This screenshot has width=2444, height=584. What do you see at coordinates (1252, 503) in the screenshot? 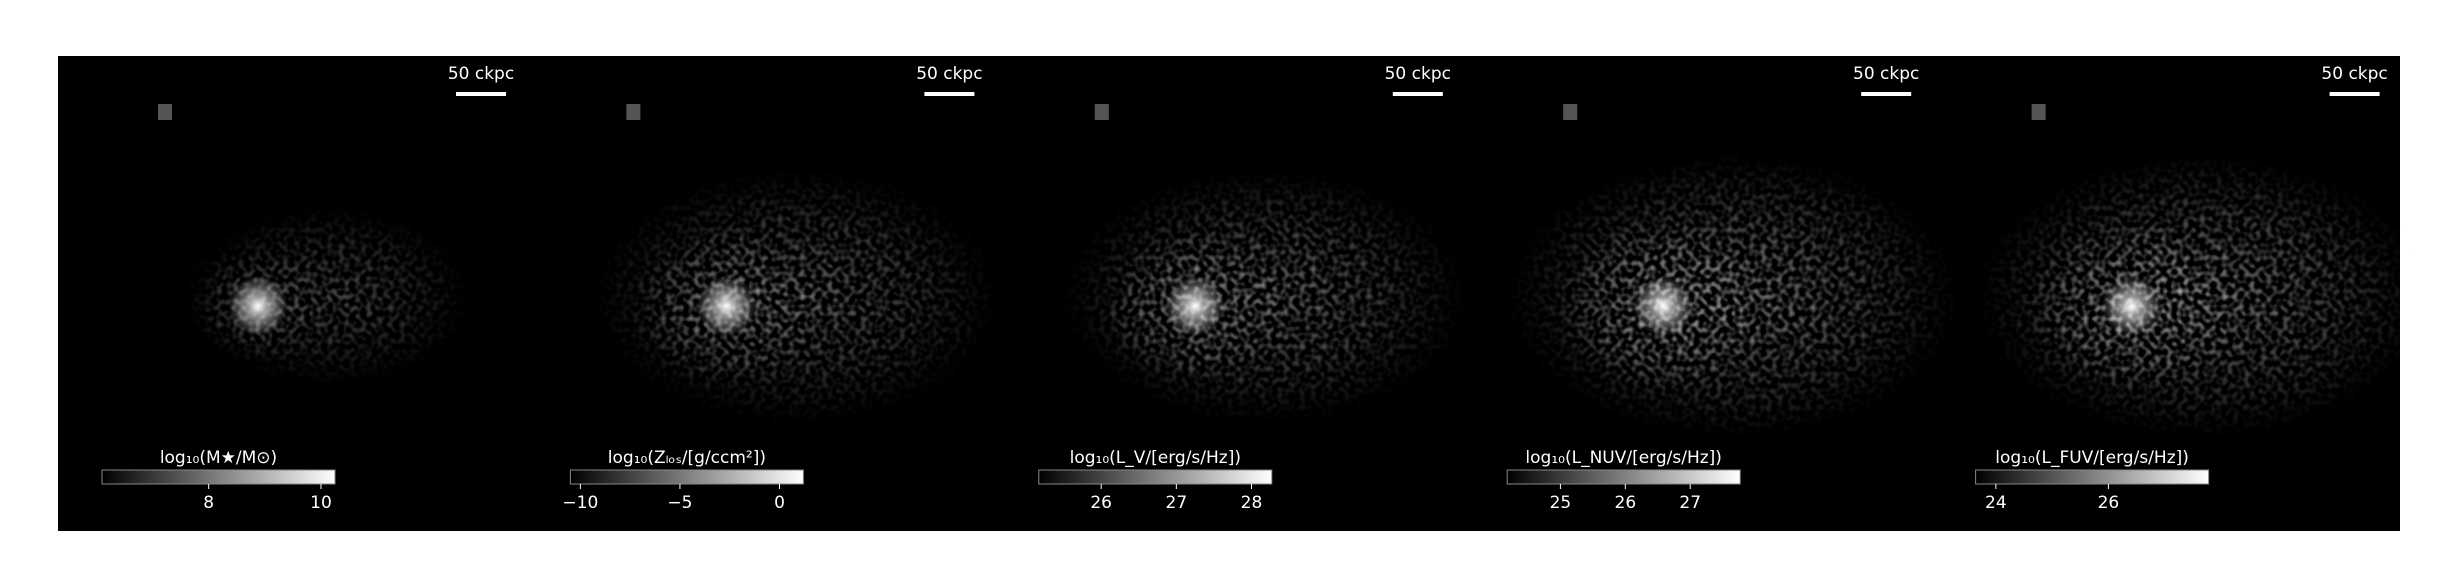
I see `colorbar-tick-label: 28` at bounding box center [1252, 503].